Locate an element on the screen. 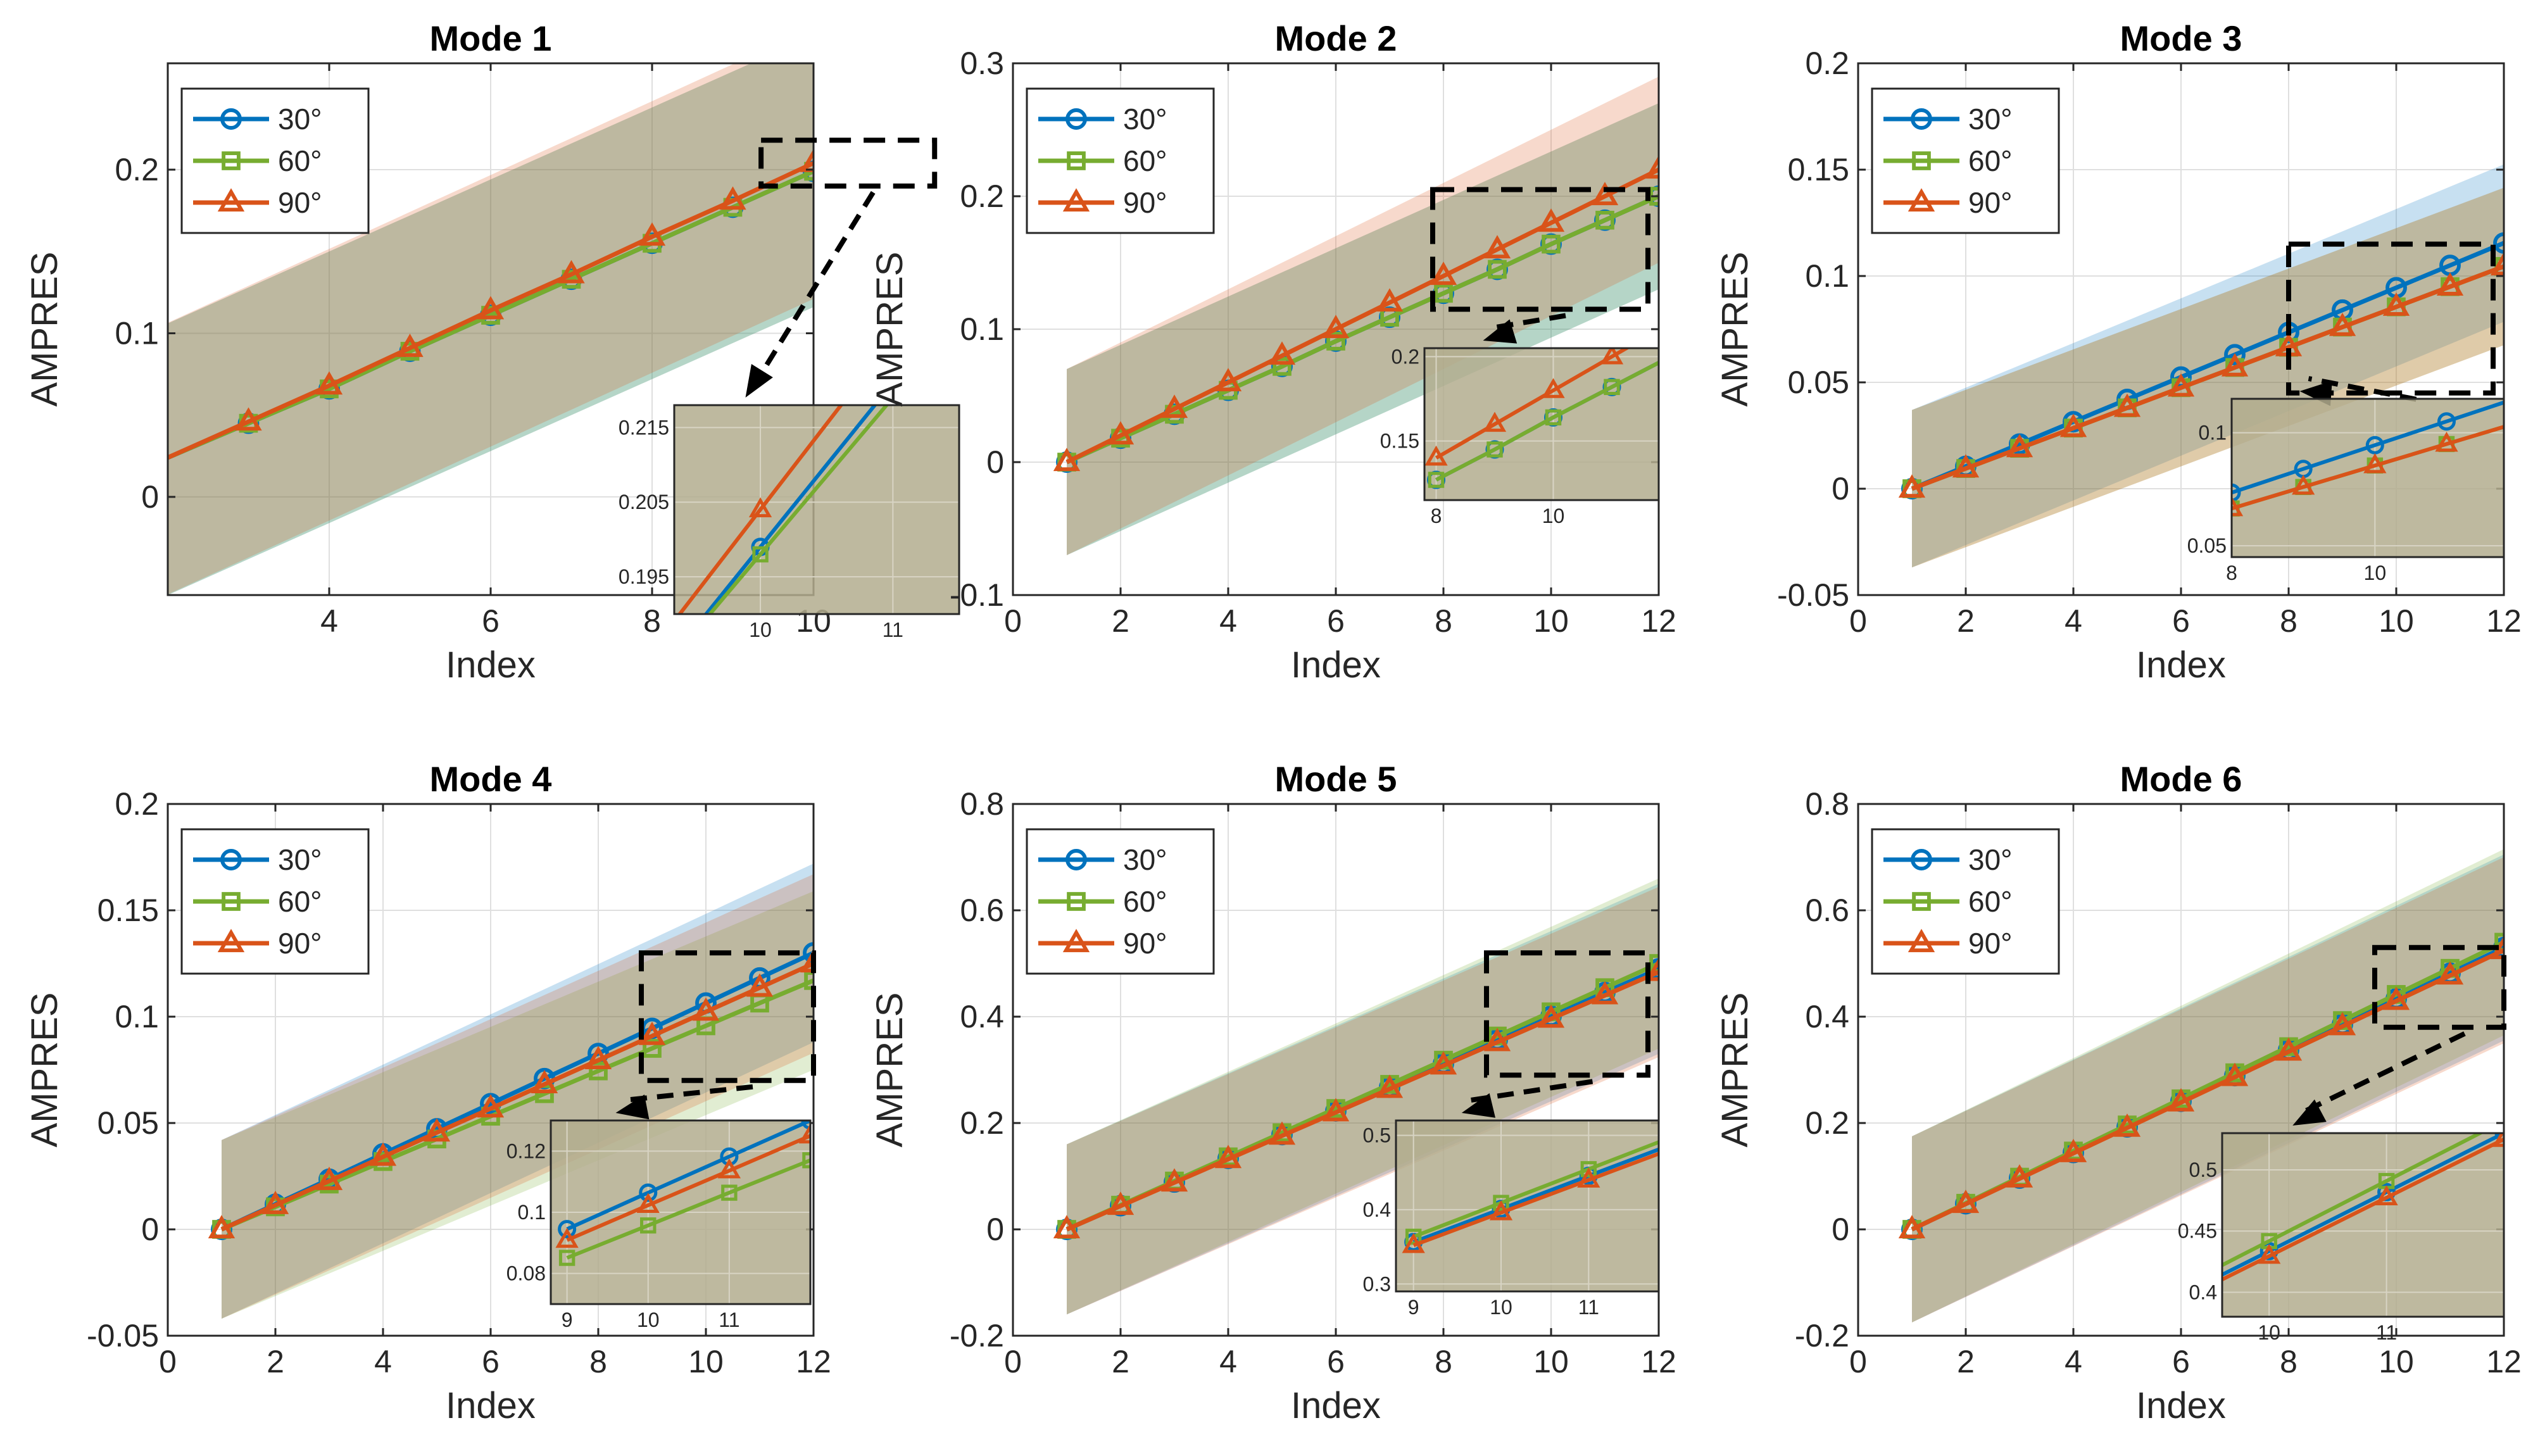 This screenshot has height=1456, width=2533. chart-title: Mode 3 is located at coordinates (2181, 38).